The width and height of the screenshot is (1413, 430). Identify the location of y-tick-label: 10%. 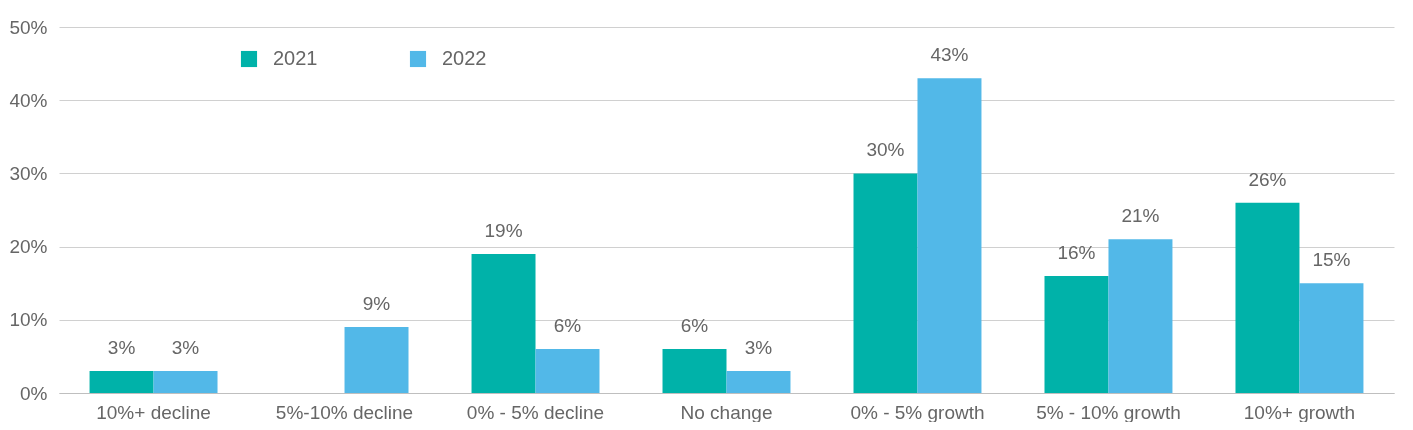
(28, 320).